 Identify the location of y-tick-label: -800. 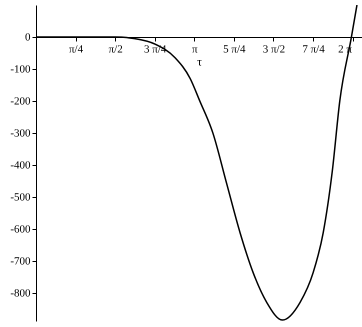
(20, 293).